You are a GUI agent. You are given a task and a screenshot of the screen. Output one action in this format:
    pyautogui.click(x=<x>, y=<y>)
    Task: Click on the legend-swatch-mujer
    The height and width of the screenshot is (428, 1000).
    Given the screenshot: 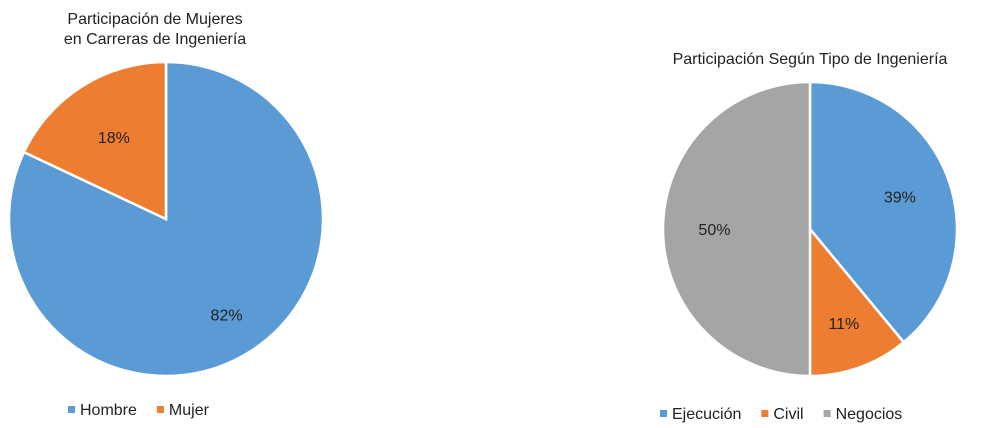 What is the action you would take?
    pyautogui.click(x=160, y=409)
    